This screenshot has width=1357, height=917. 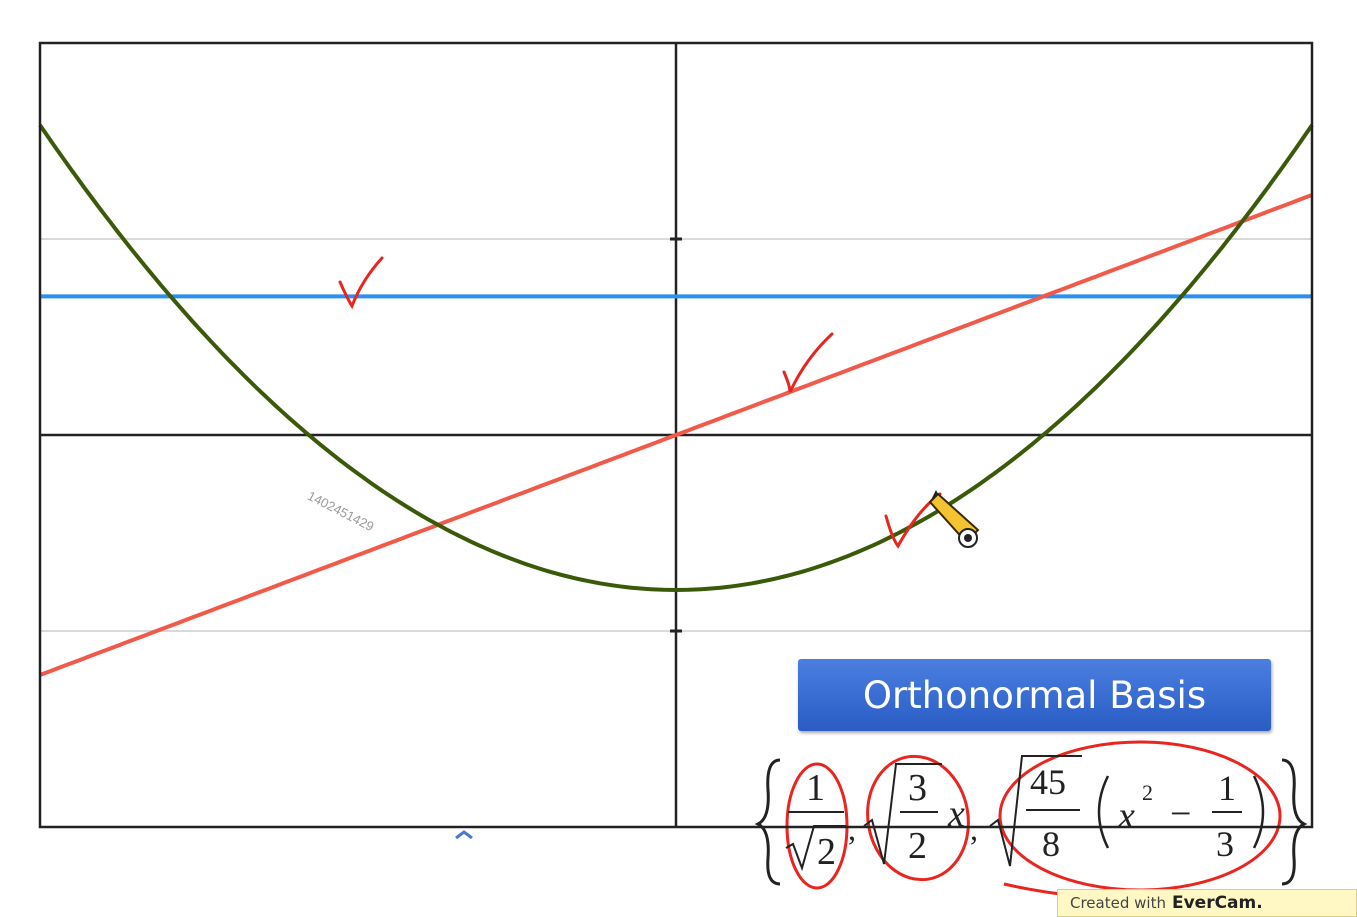 I want to click on orthonormal-basis-banner: Orthonormal Basis, so click(x=1034, y=695).